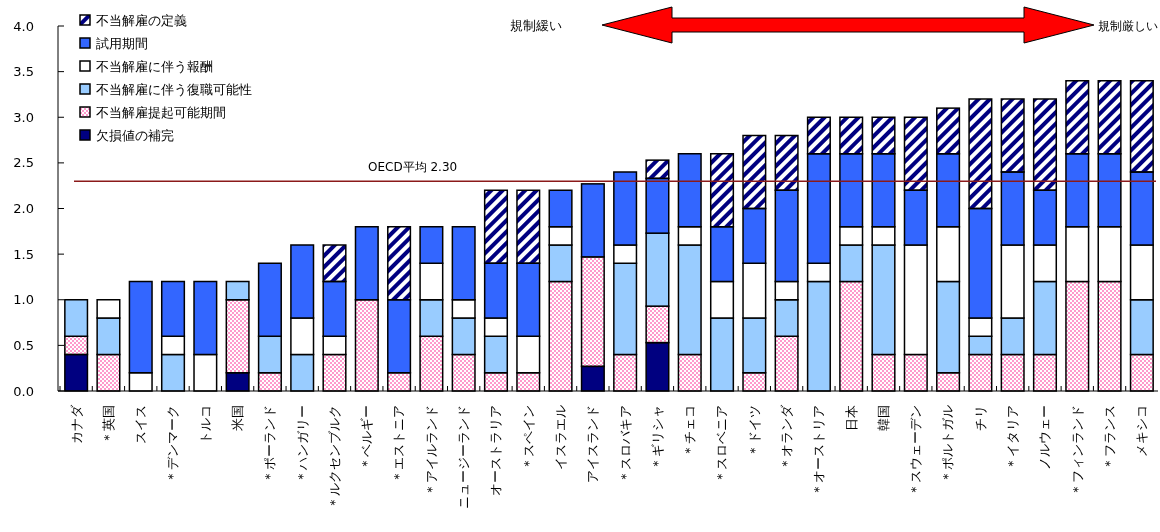 The height and width of the screenshot is (532, 1160). Describe the element at coordinates (76, 424) in the screenshot. I see `x-tick-label: カナダ` at that location.